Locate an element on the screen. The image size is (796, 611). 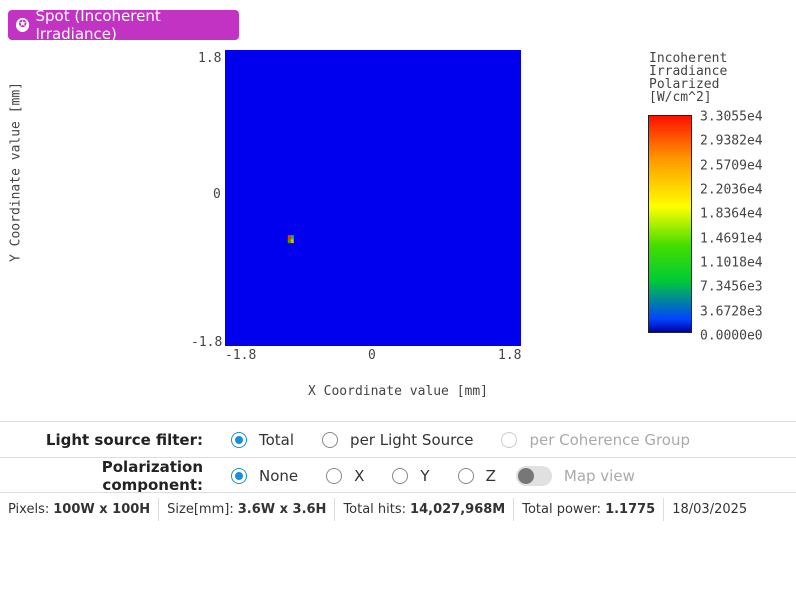
colorbar-tick: 2.5709e4 is located at coordinates (731, 166).